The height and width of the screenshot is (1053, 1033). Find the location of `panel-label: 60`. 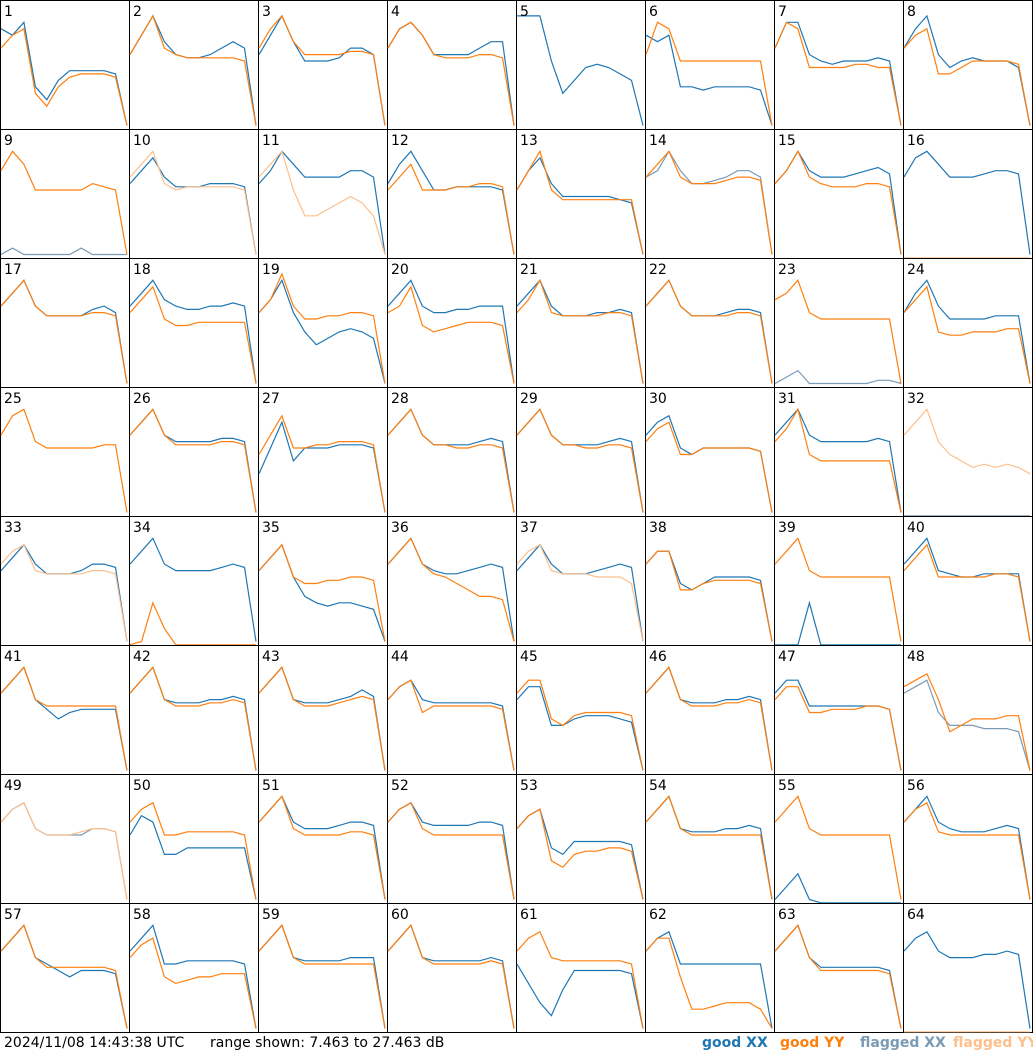

panel-label: 60 is located at coordinates (400, 915).